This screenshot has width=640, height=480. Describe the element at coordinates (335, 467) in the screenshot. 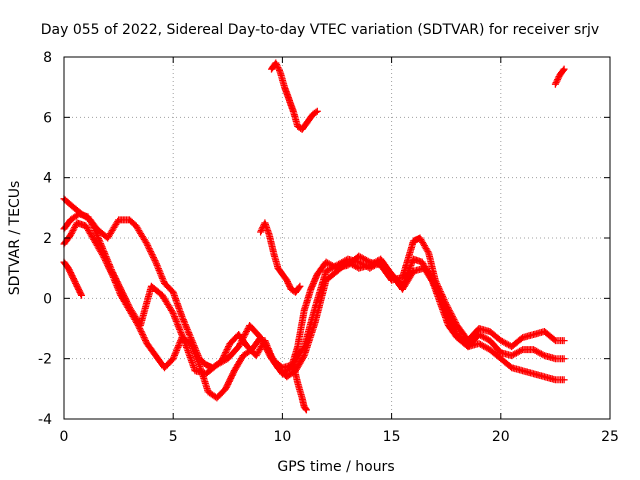

I see `x-axis-label: GPS time / hours` at that location.